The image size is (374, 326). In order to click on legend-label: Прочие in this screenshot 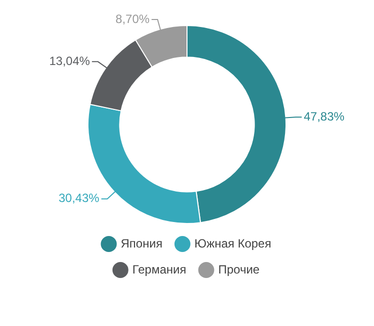, I will do `click(239, 269)`.